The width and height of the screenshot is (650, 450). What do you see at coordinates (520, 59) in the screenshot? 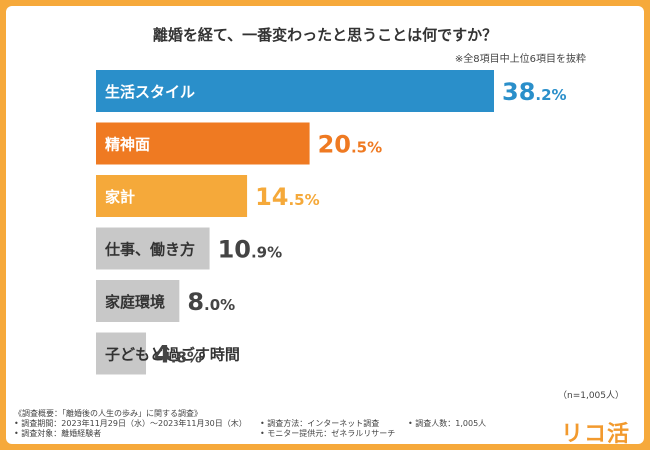
I see `chart-note: ※全8項目中上位6項目を抜粋` at bounding box center [520, 59].